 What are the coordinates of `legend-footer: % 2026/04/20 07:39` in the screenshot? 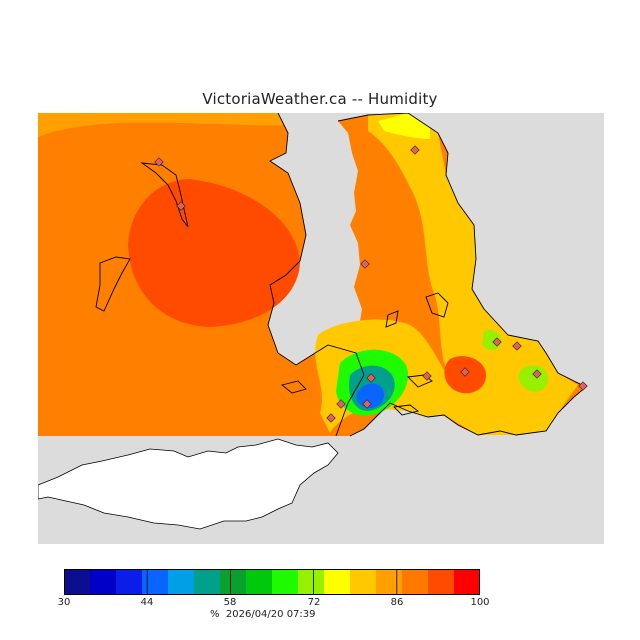 It's located at (263, 614).